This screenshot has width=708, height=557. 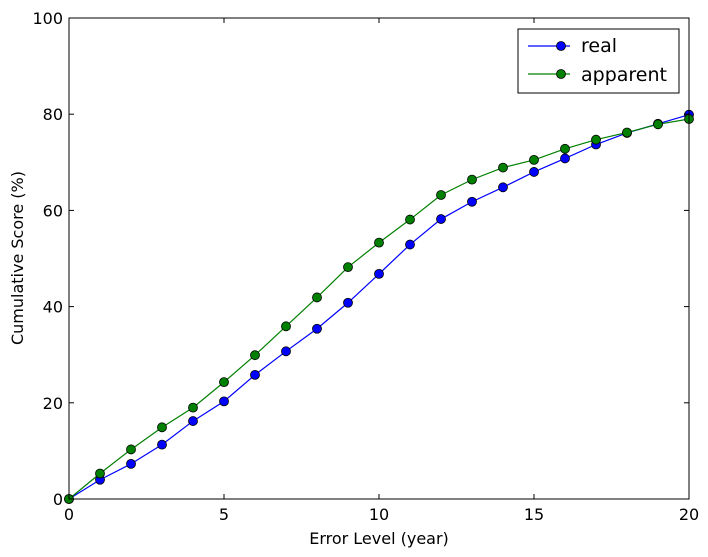 I want to click on legend-label-apparent: apparent, so click(x=624, y=75).